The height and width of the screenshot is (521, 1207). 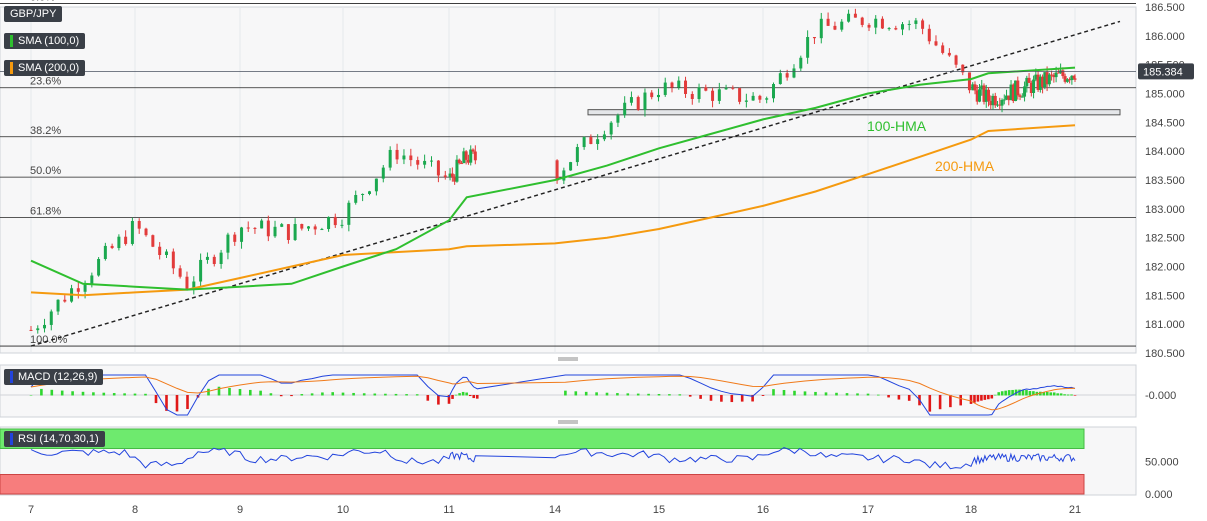 I want to click on fib-level-label: 100.0%, so click(x=49, y=340).